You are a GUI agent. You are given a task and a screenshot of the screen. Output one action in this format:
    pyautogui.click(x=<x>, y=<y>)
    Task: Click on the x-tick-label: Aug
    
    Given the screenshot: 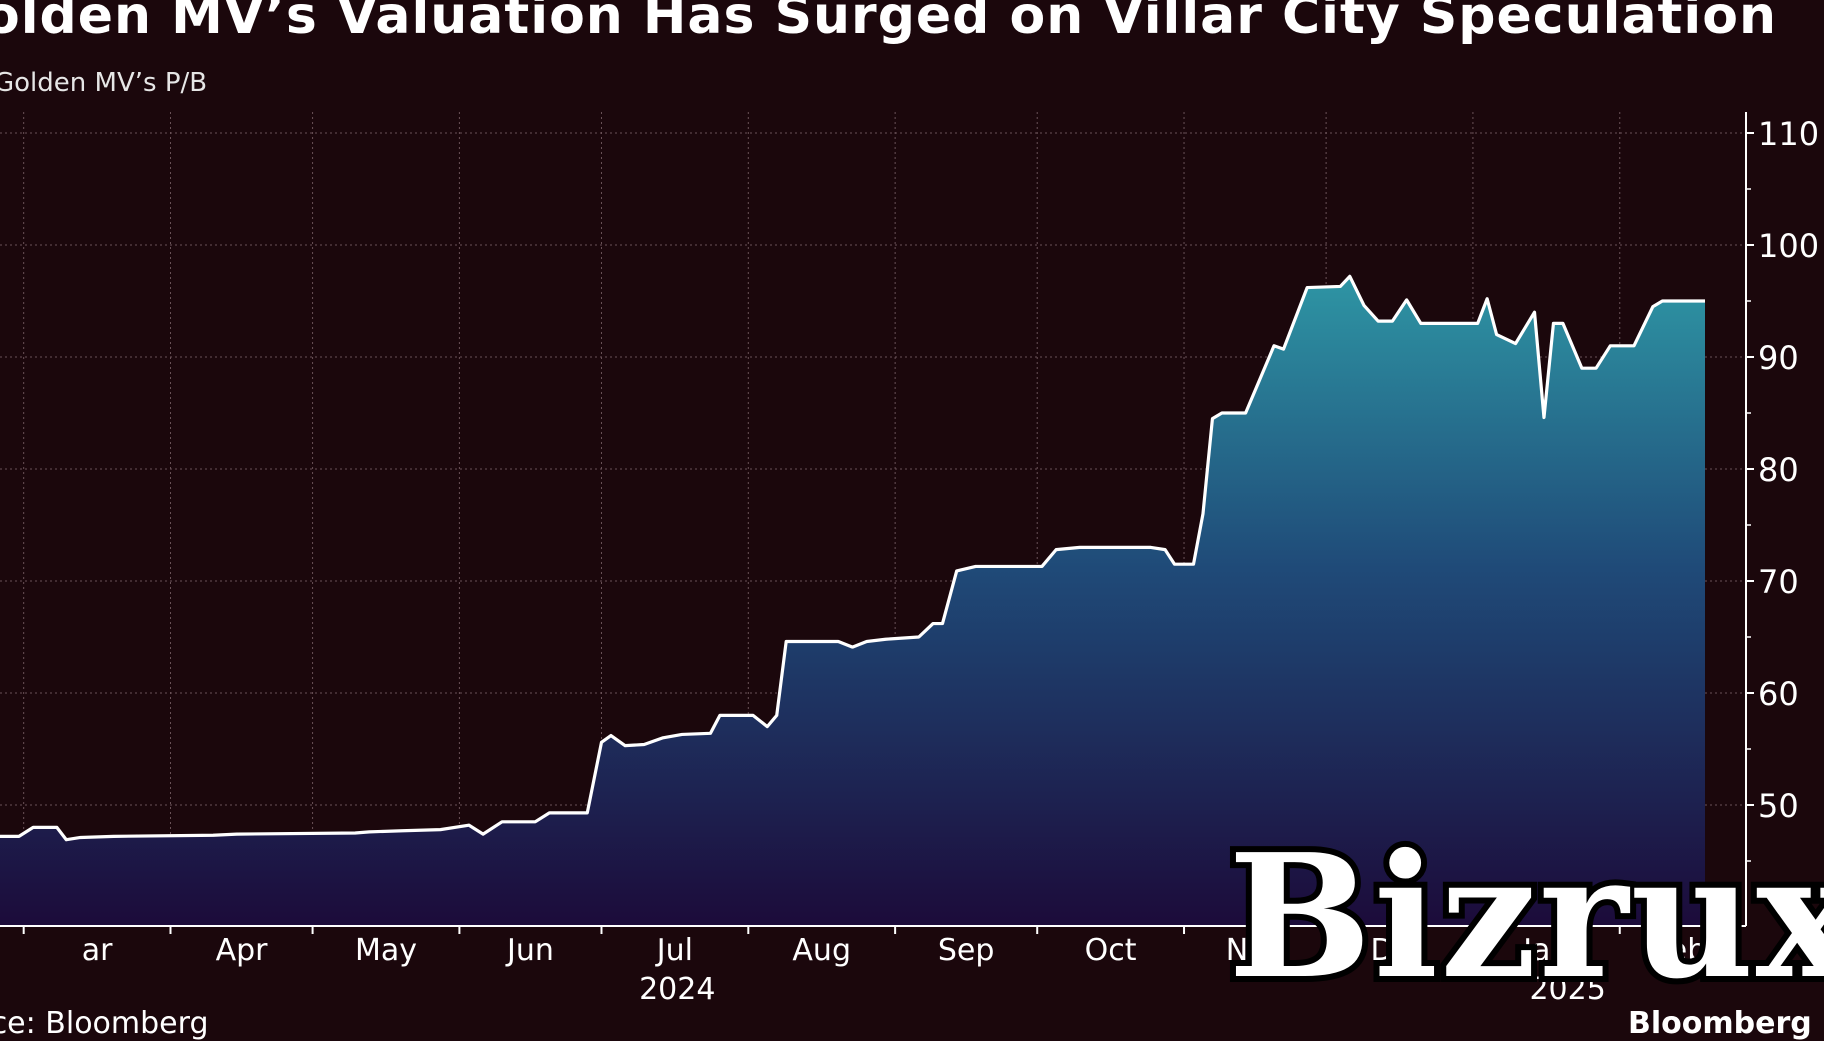 What is the action you would take?
    pyautogui.click(x=821, y=950)
    